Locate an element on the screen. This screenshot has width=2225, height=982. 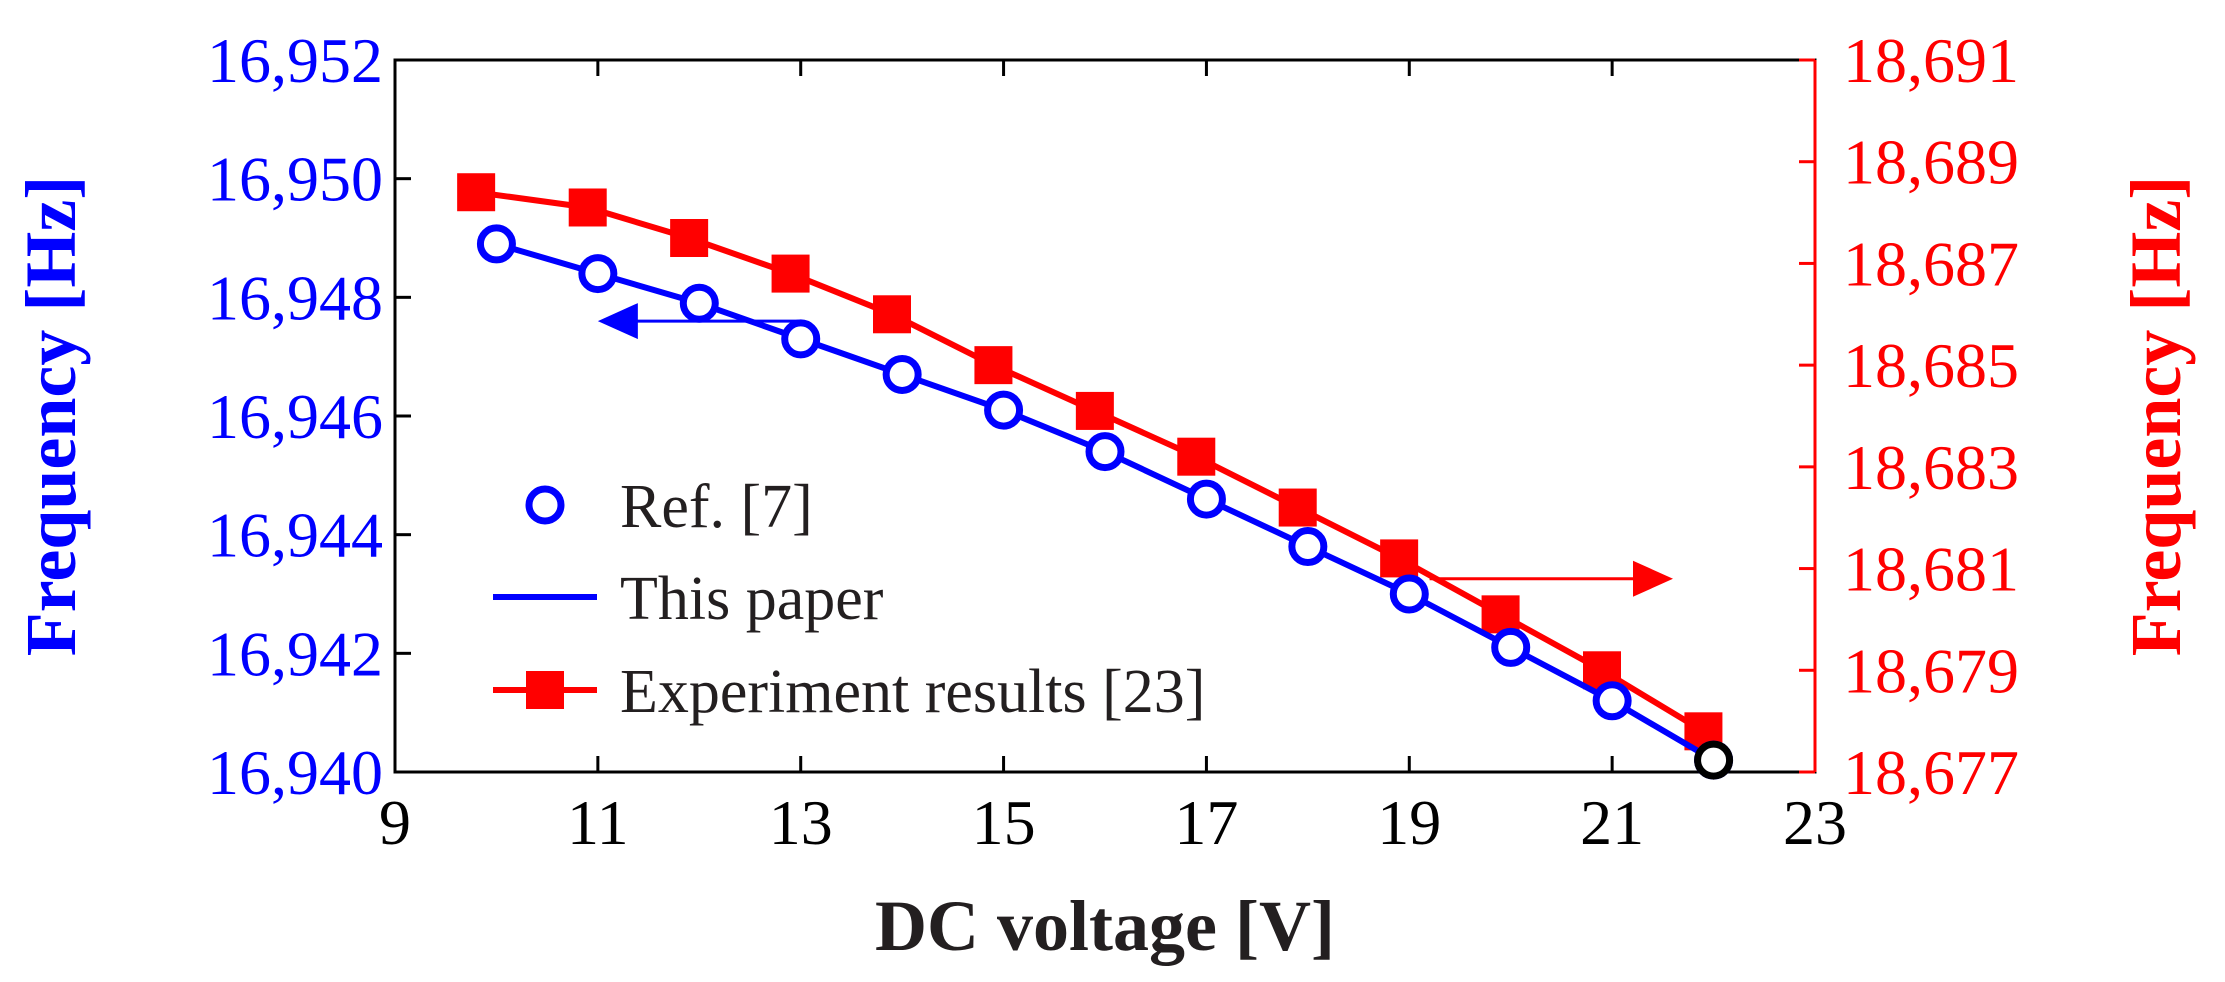
x-tick-label: 9 is located at coordinates (395, 822).